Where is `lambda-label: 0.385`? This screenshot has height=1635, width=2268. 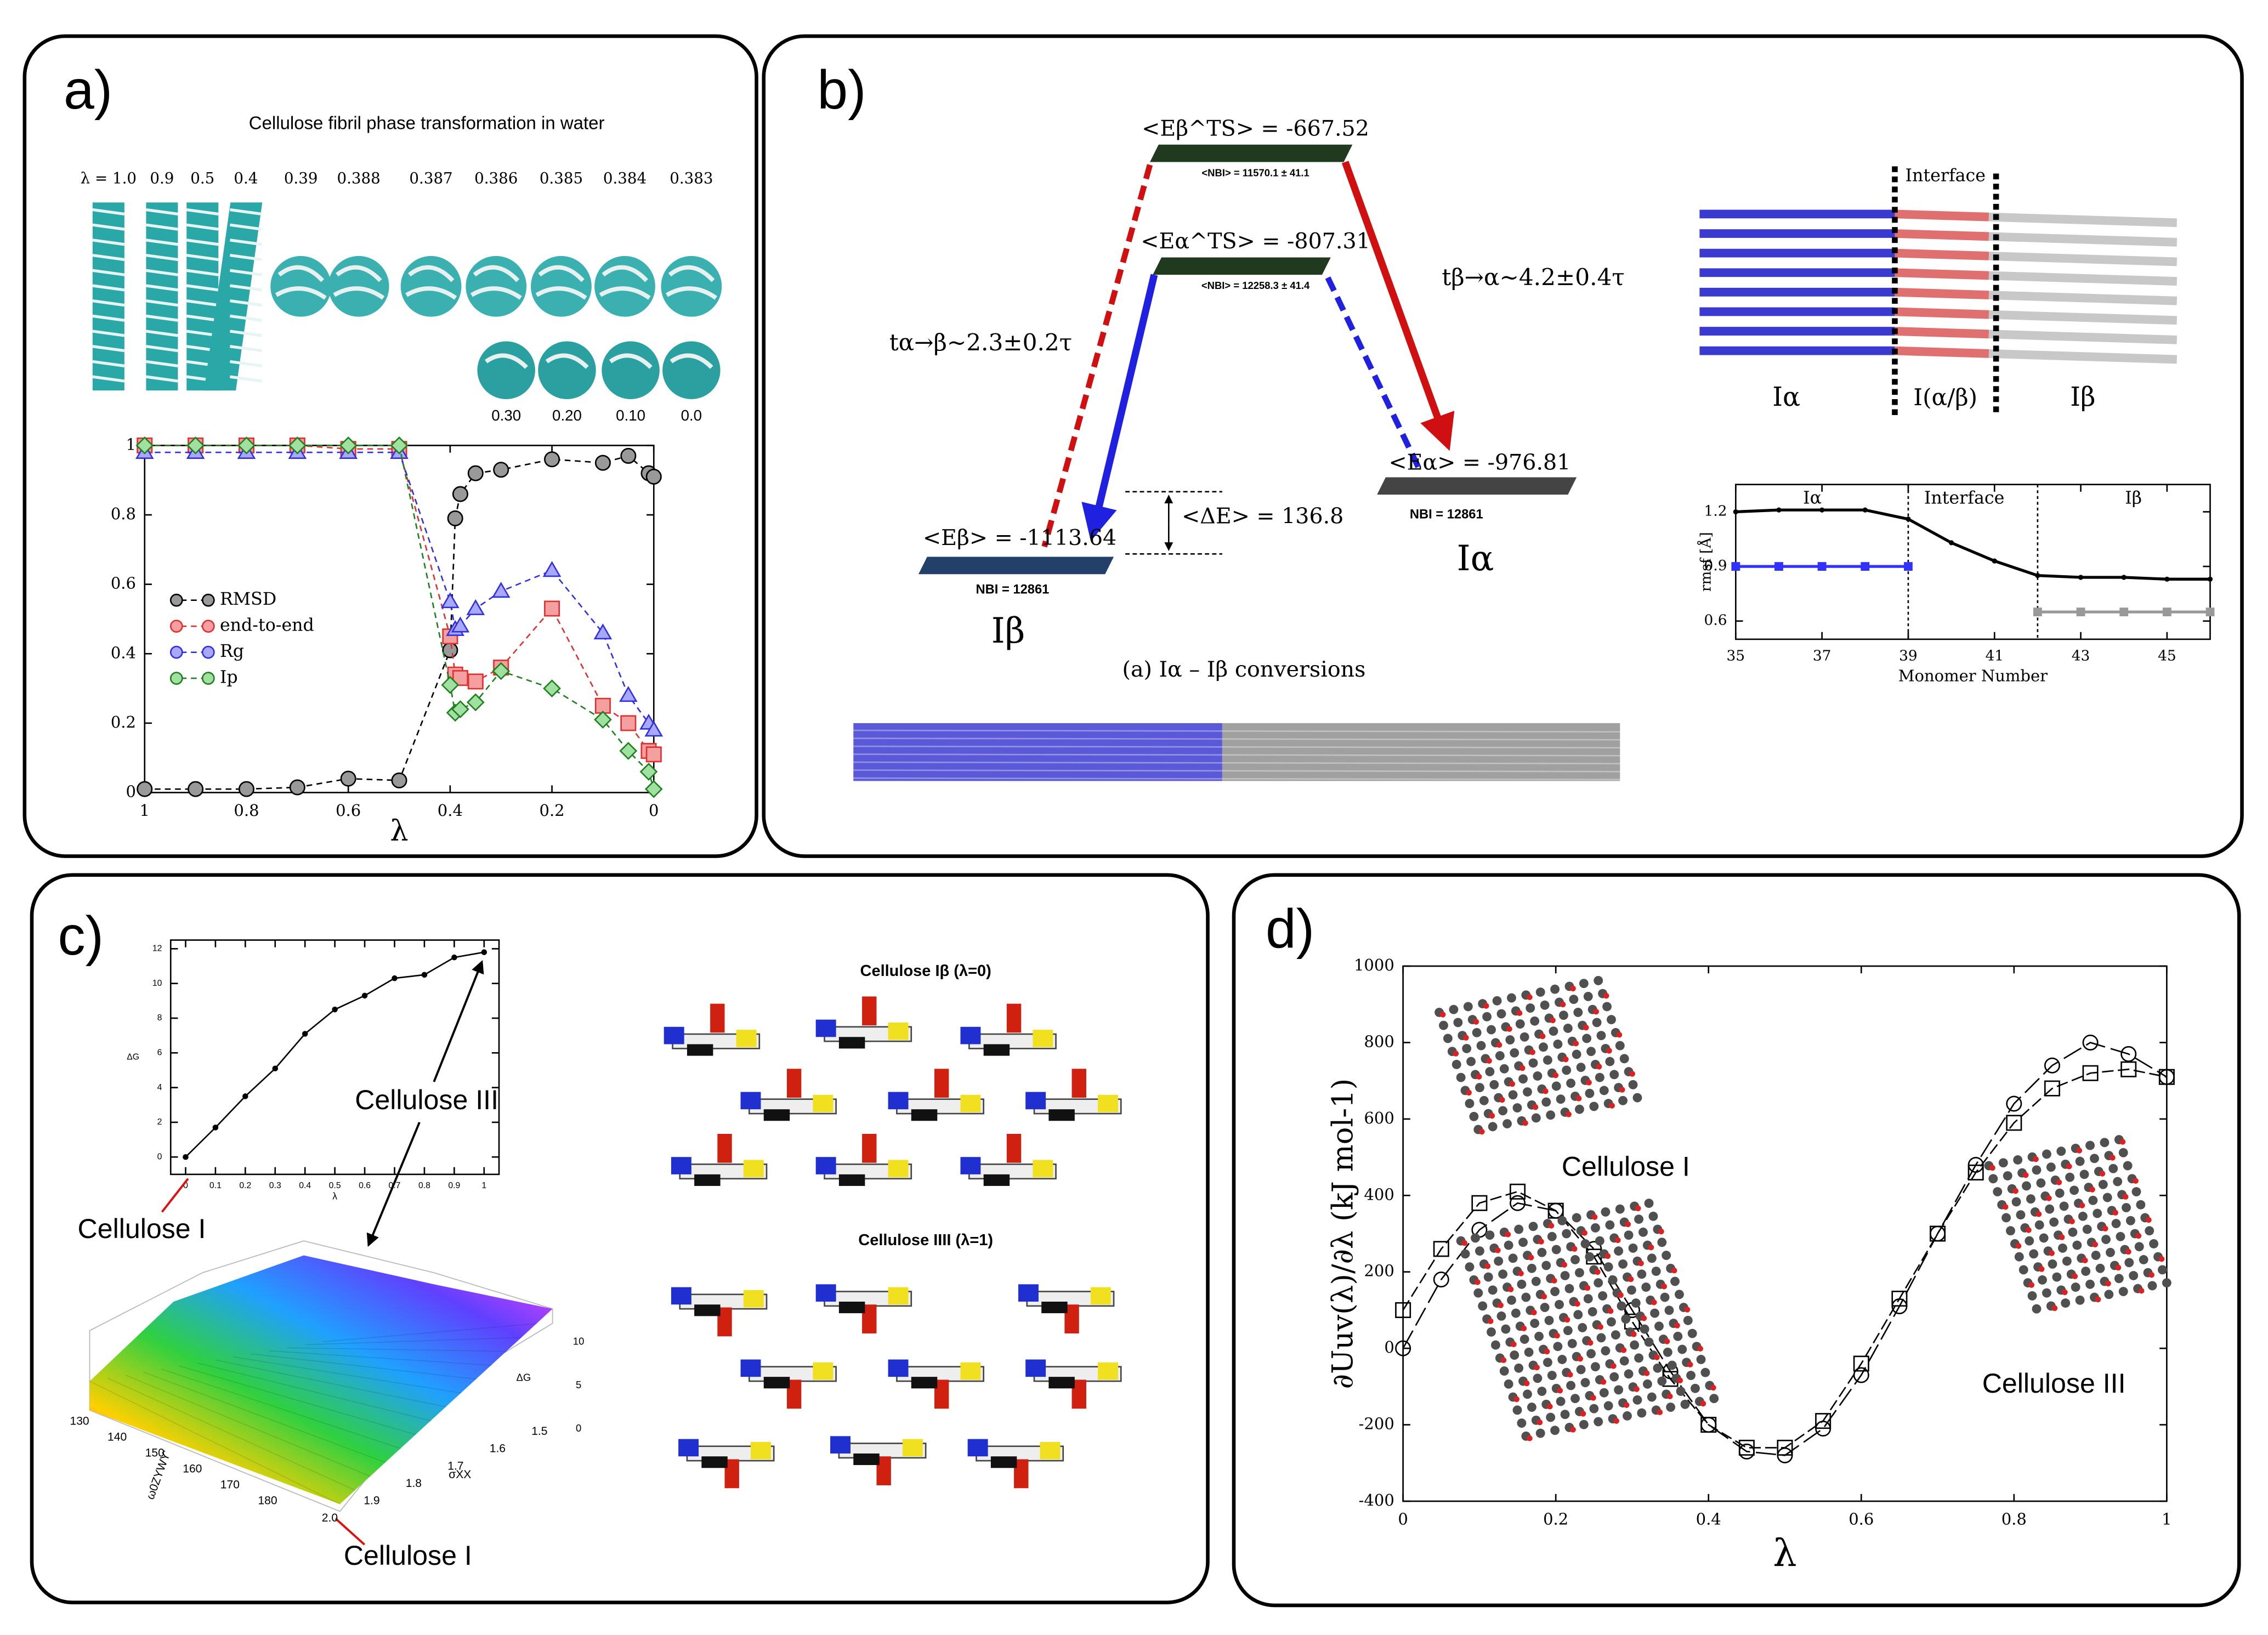
lambda-label: 0.385 is located at coordinates (561, 178).